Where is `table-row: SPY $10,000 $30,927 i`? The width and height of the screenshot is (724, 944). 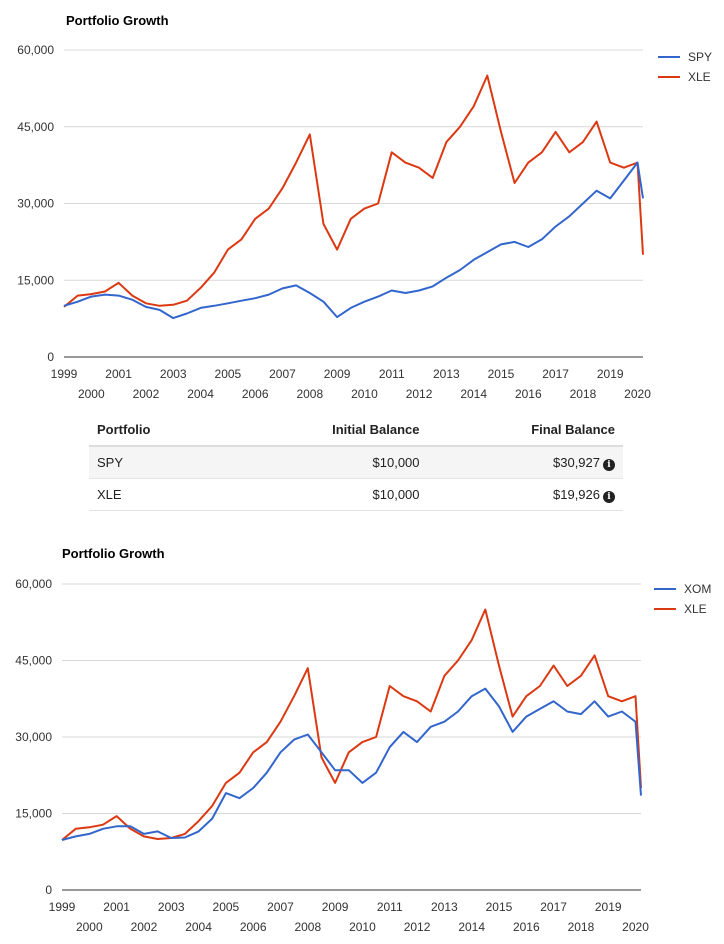
table-row: SPY $10,000 $30,927 i is located at coordinates (356, 462).